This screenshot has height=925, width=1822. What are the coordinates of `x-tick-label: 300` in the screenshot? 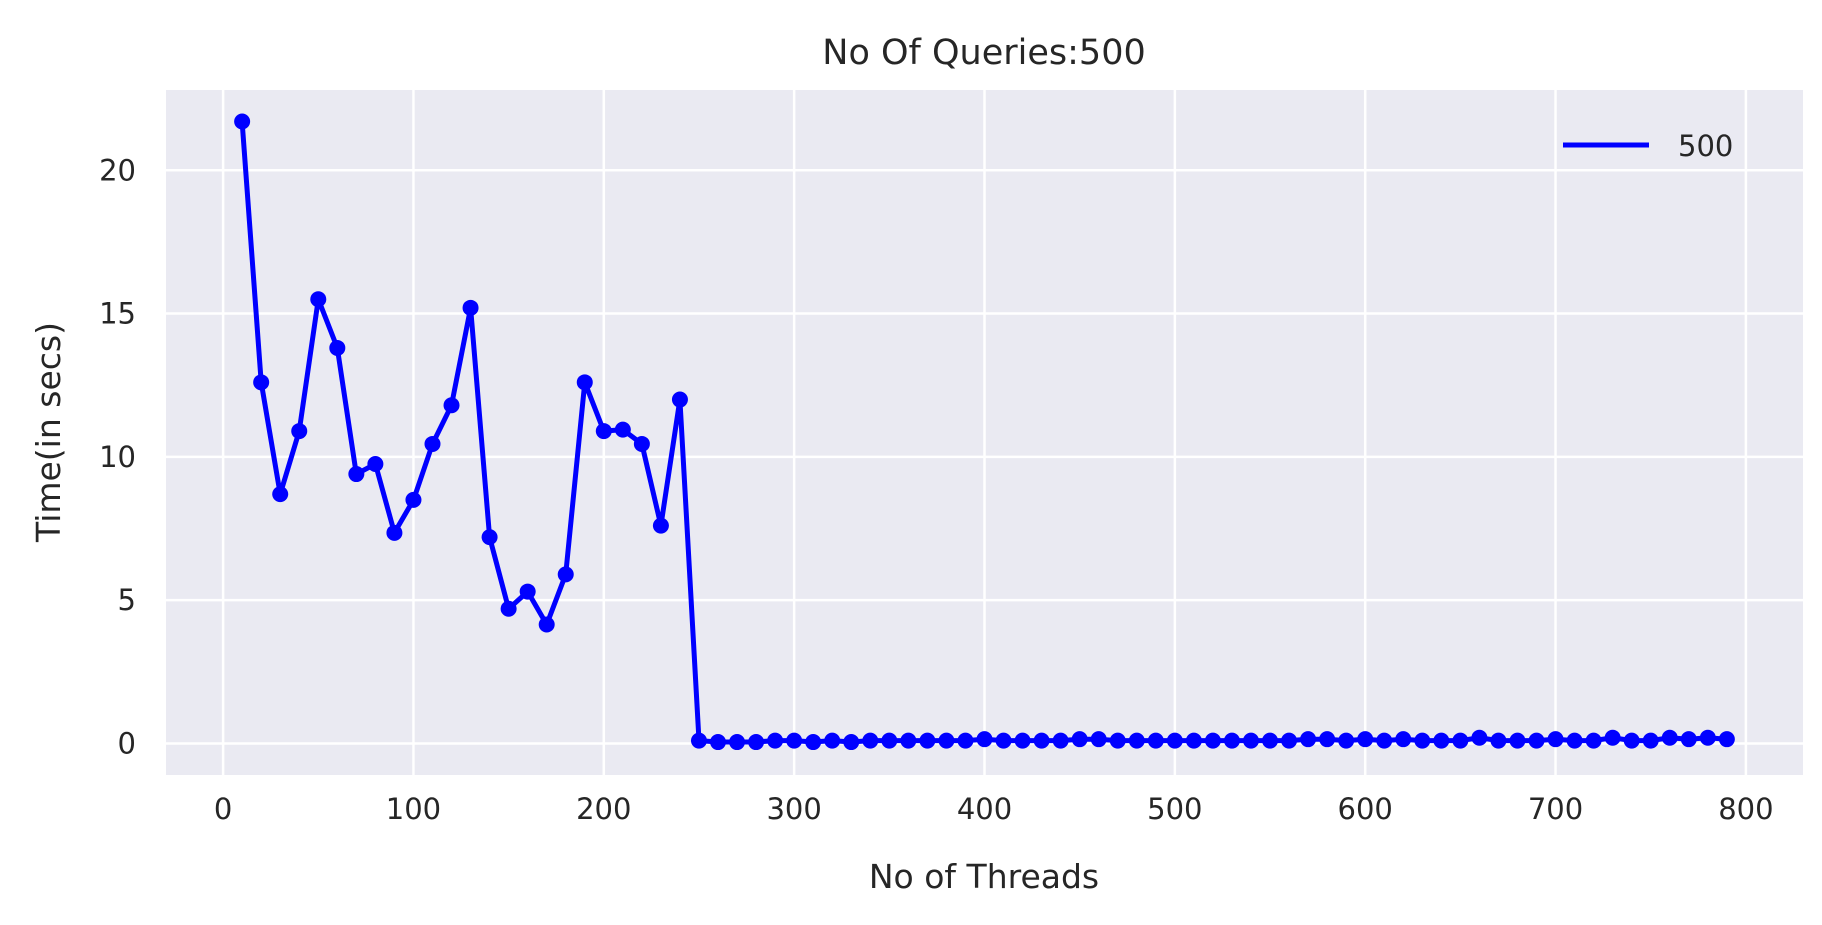 It's located at (793, 809).